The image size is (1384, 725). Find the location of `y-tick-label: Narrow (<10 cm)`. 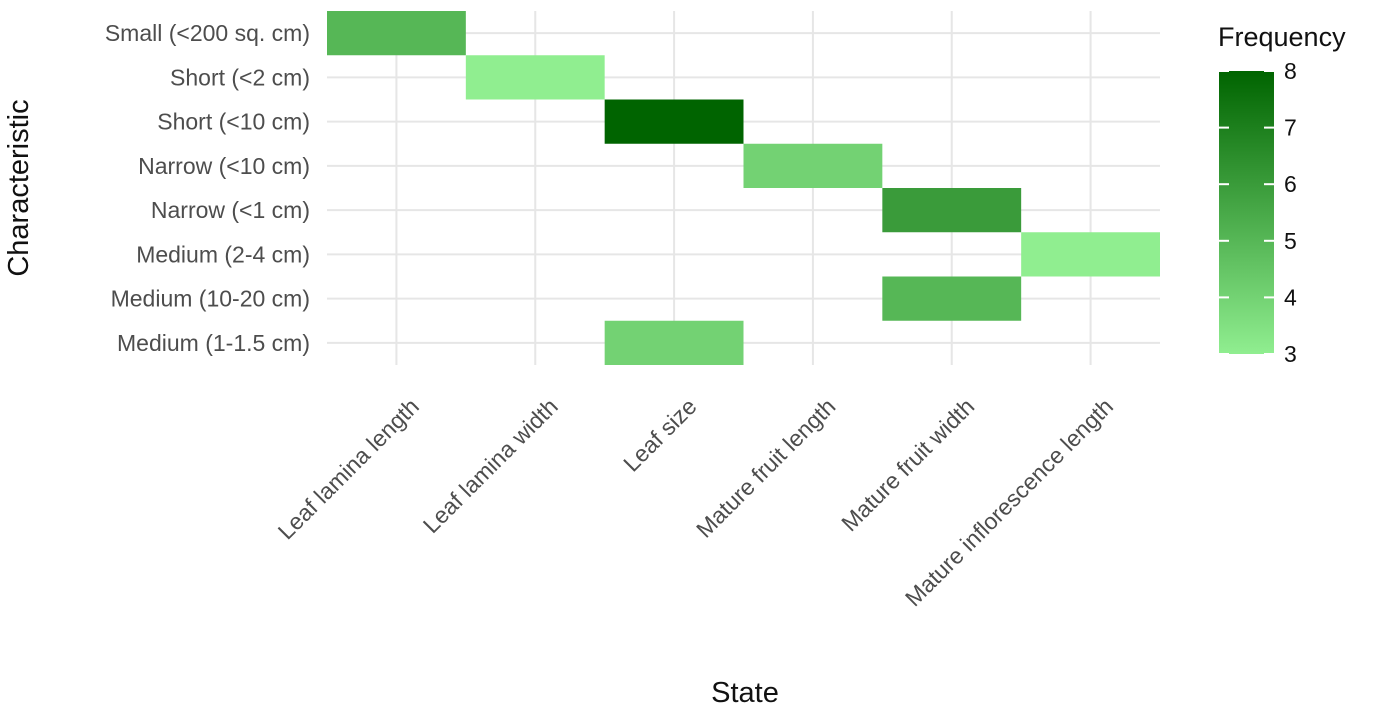

y-tick-label: Narrow (<10 cm) is located at coordinates (224, 166).